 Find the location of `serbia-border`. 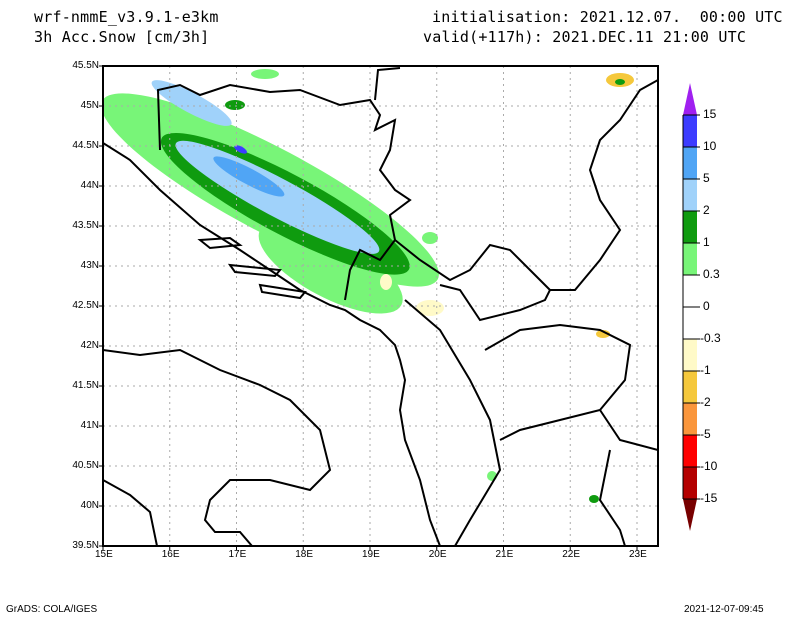

serbia-border is located at coordinates (463, 194).